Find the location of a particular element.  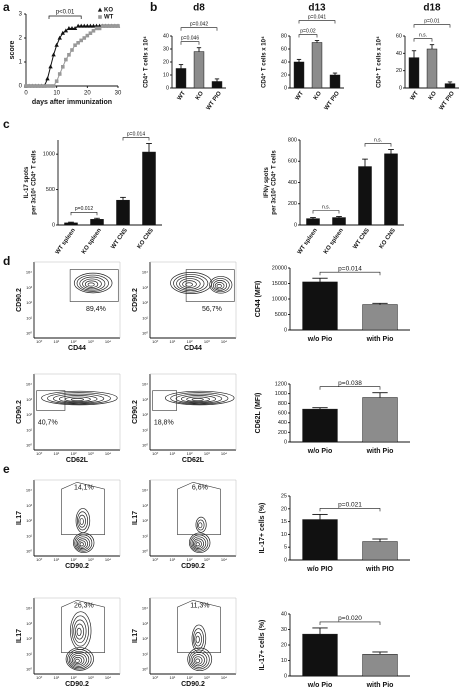

significance-label: n.s. is located at coordinates (423, 35).